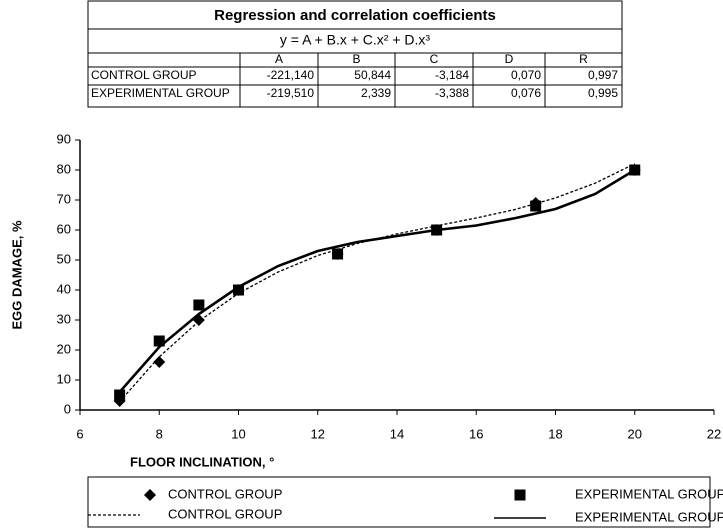  I want to click on table-cell: 2,339, so click(376, 93).